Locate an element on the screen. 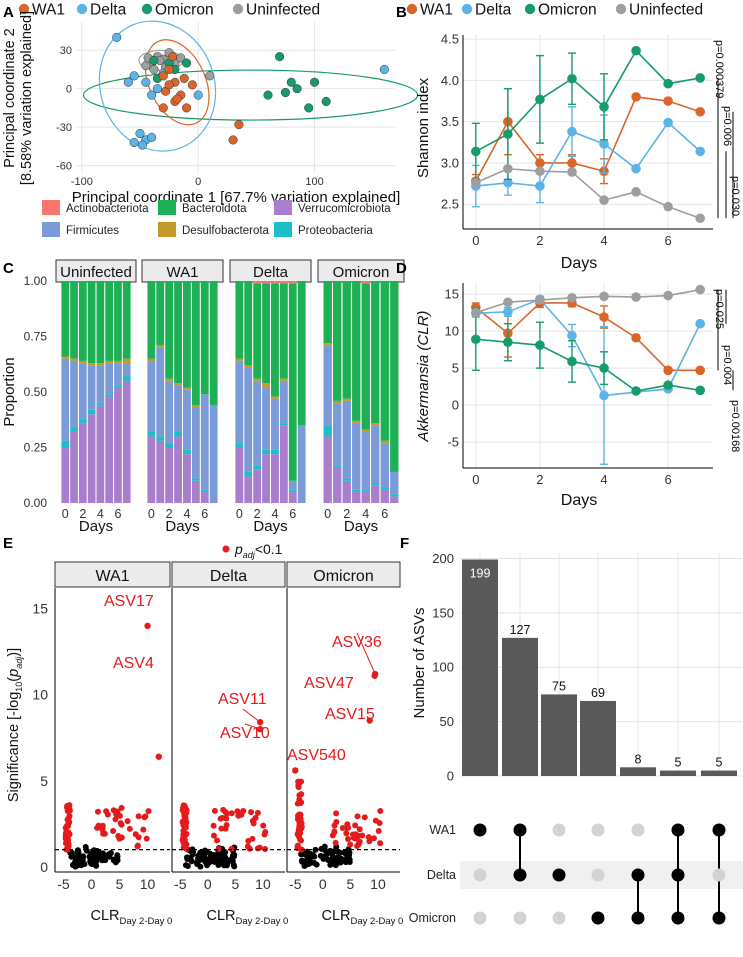 The height and width of the screenshot is (957, 743). a-ellipse-delta is located at coordinates (157, 86).